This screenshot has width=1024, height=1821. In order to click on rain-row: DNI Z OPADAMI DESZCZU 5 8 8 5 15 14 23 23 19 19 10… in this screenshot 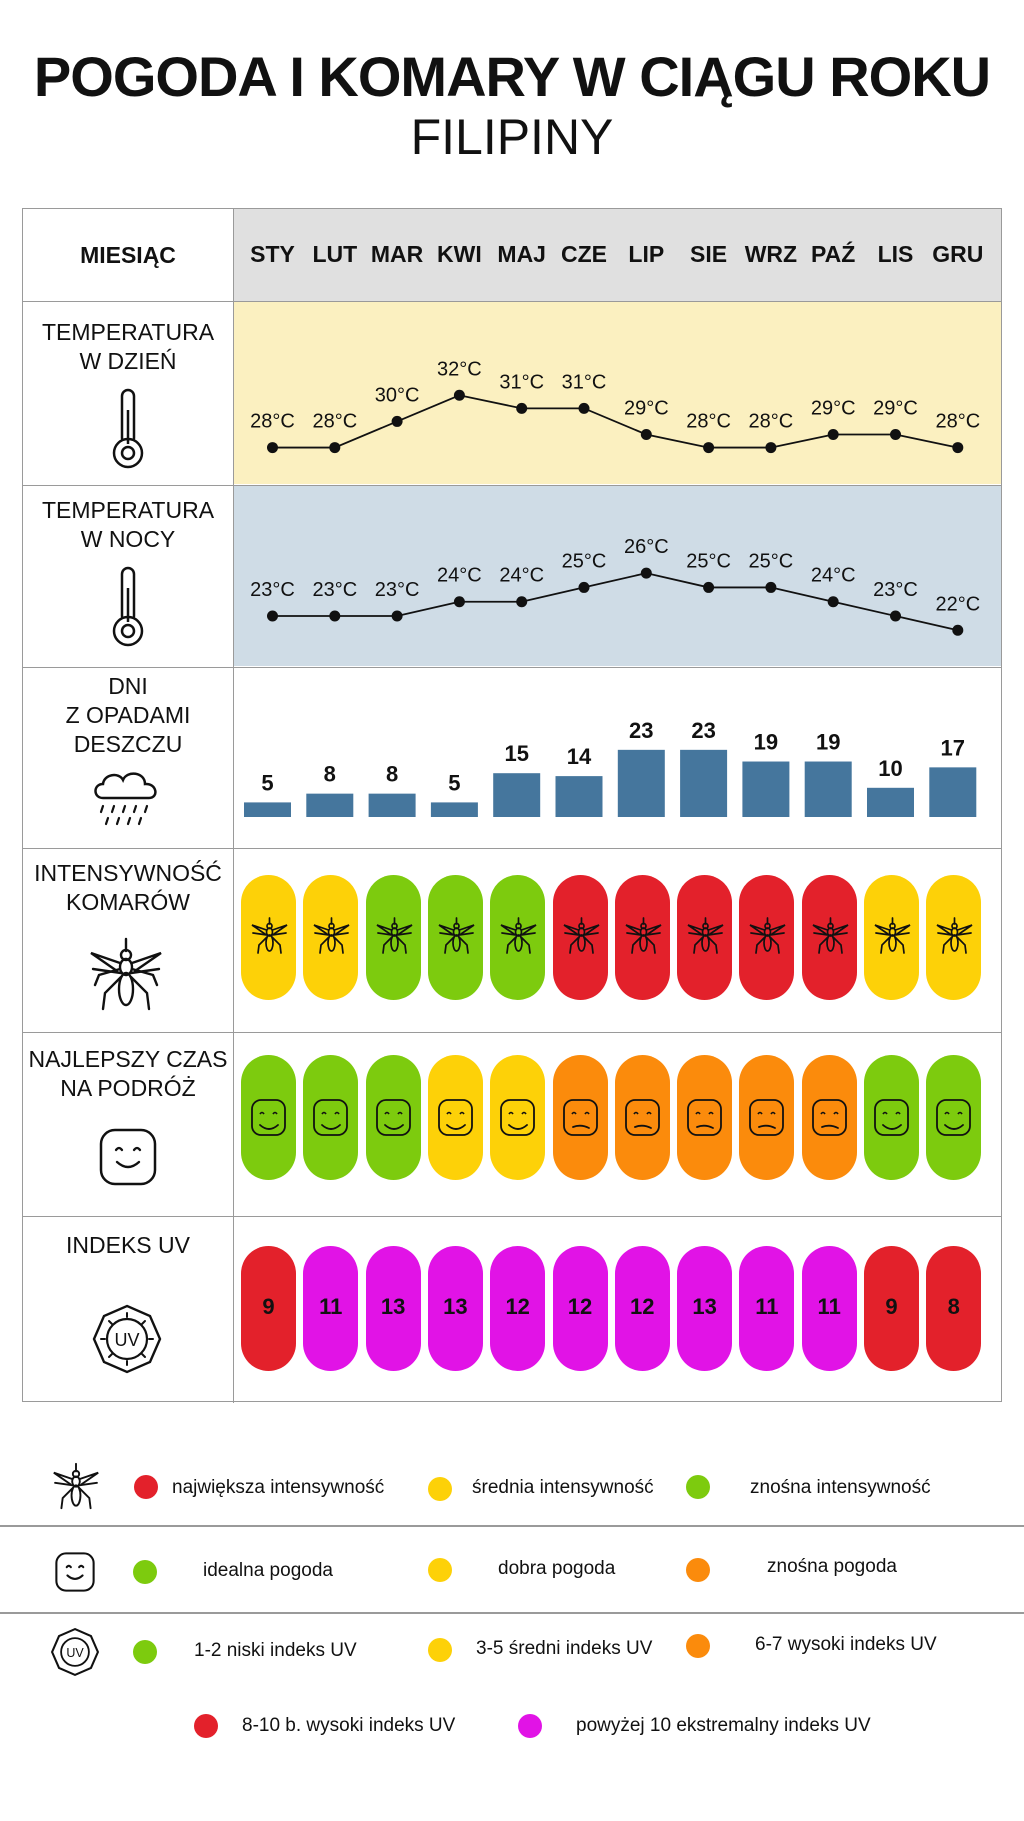, I will do `click(512, 758)`.